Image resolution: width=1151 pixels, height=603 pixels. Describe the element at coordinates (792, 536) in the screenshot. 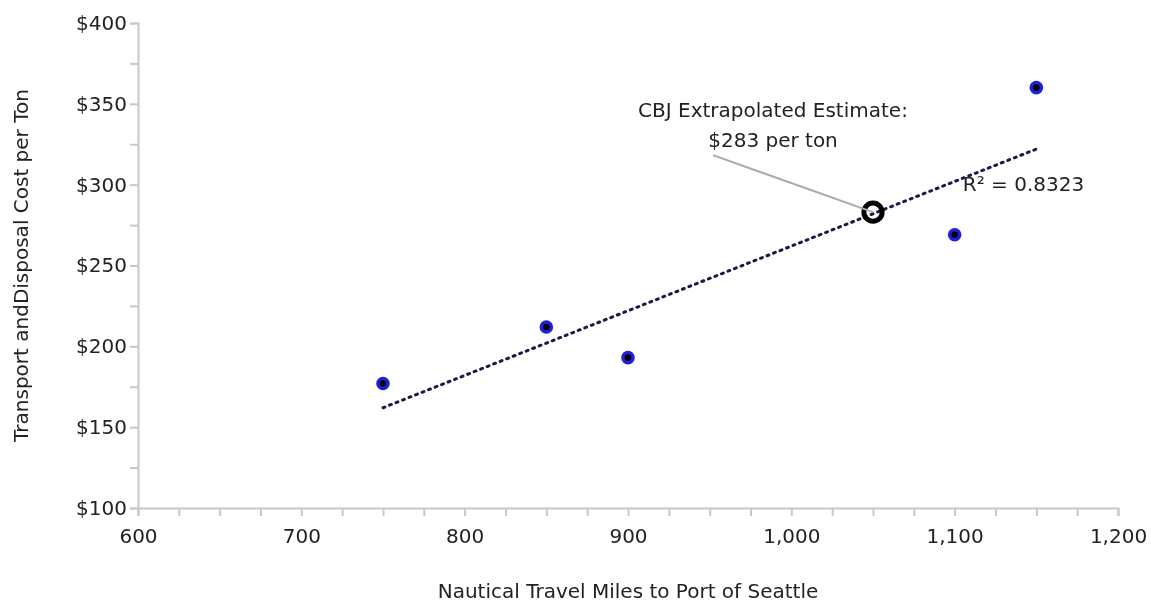

I see `x-tick-label: 1,000` at that location.